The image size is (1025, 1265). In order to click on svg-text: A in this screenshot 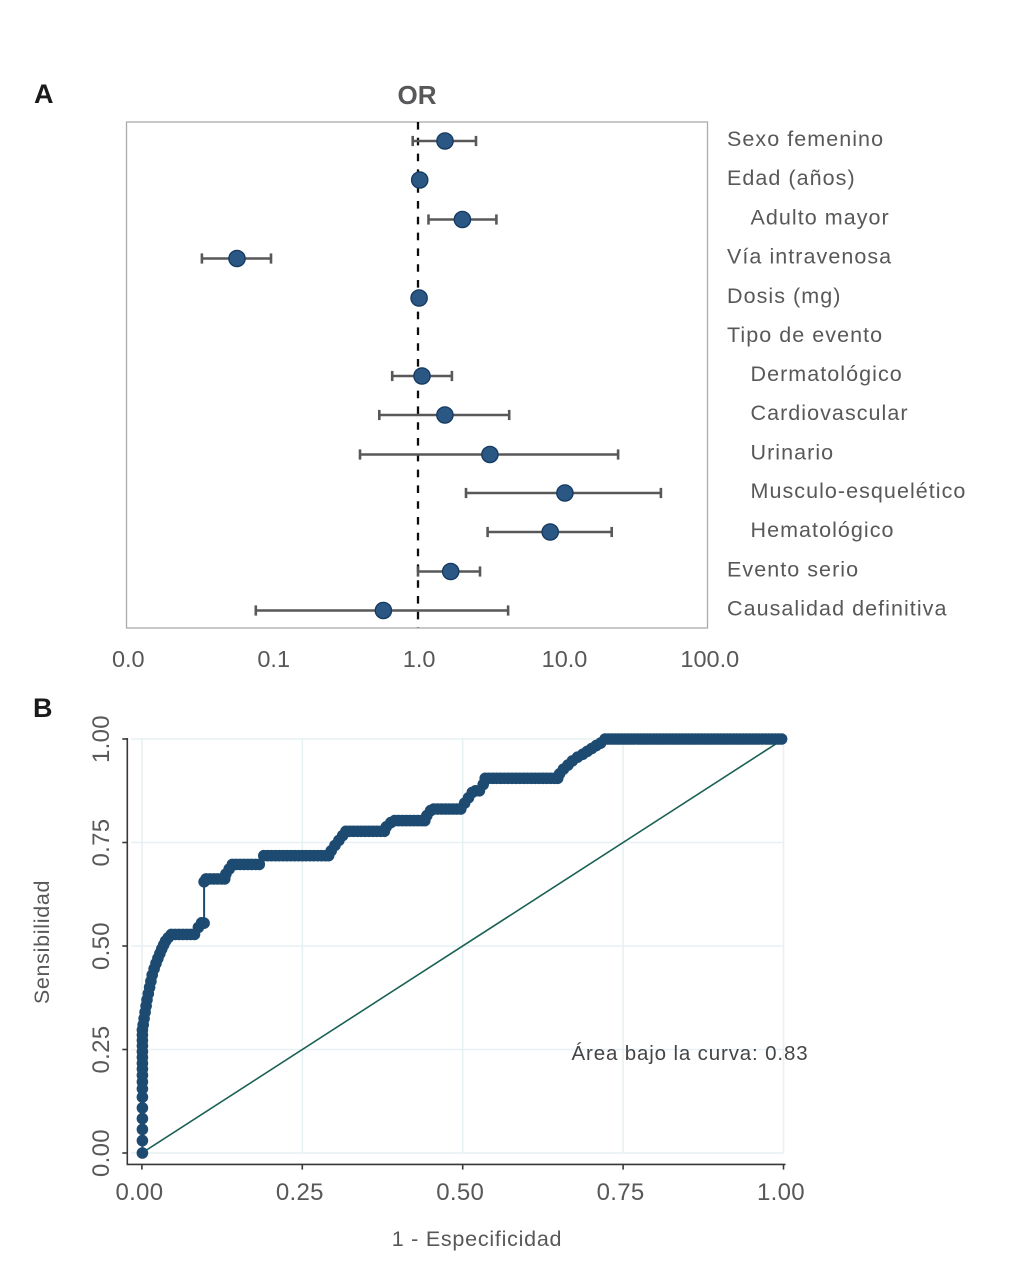, I will do `click(44, 94)`.